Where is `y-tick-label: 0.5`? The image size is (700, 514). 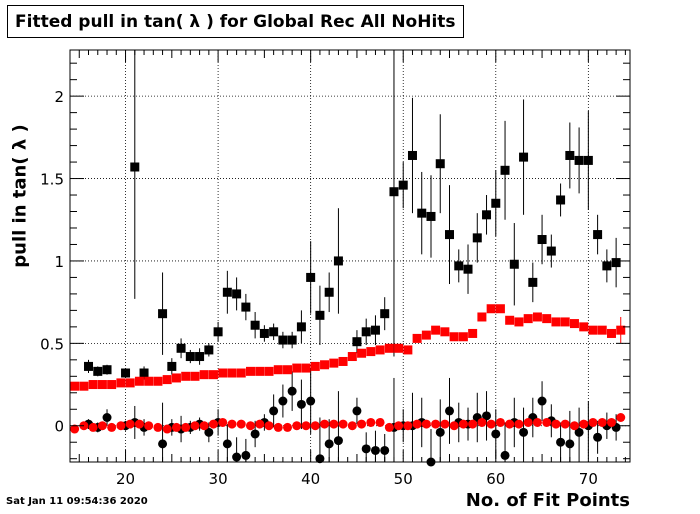 y-tick-label: 0.5 is located at coordinates (52, 344).